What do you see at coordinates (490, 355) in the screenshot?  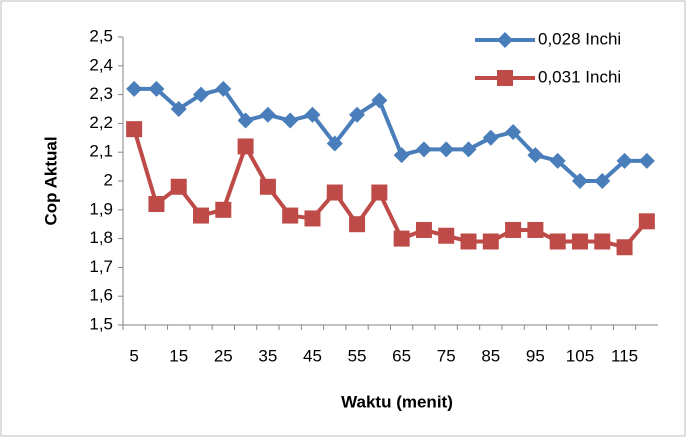 I see `x-tick-label: 85` at bounding box center [490, 355].